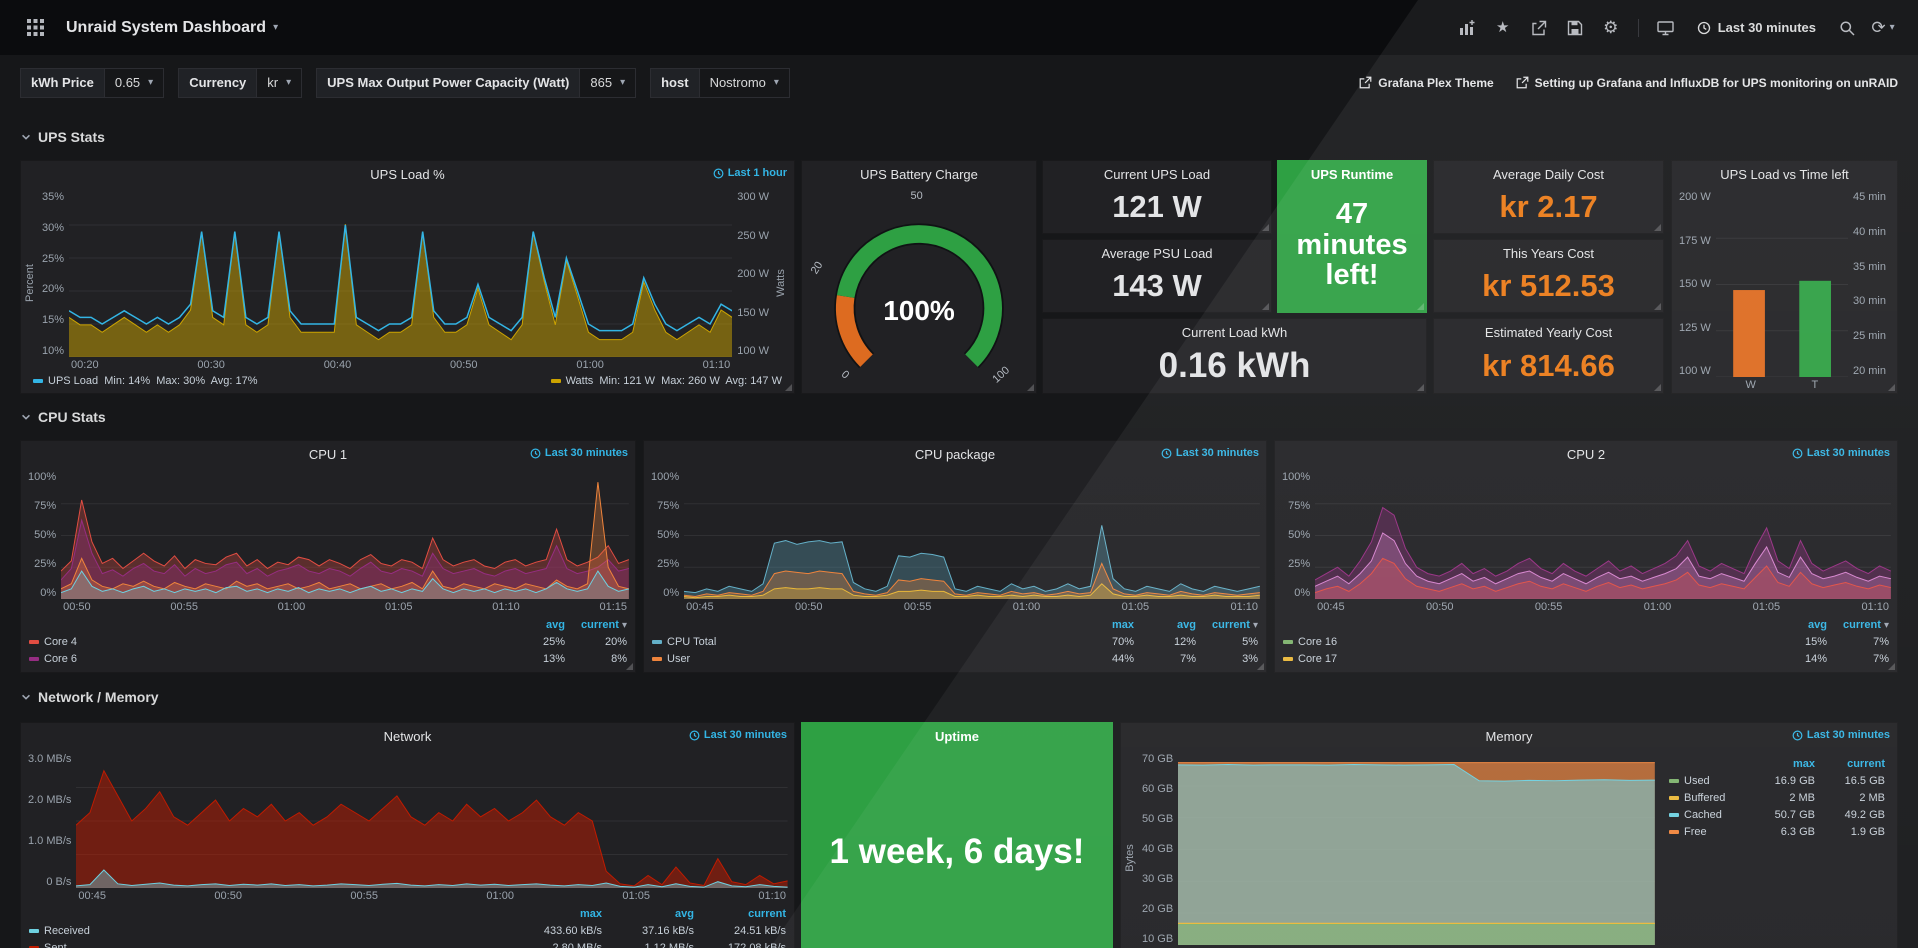  I want to click on link-grafana-plex-theme: Grafana Plex Theme, so click(1426, 83).